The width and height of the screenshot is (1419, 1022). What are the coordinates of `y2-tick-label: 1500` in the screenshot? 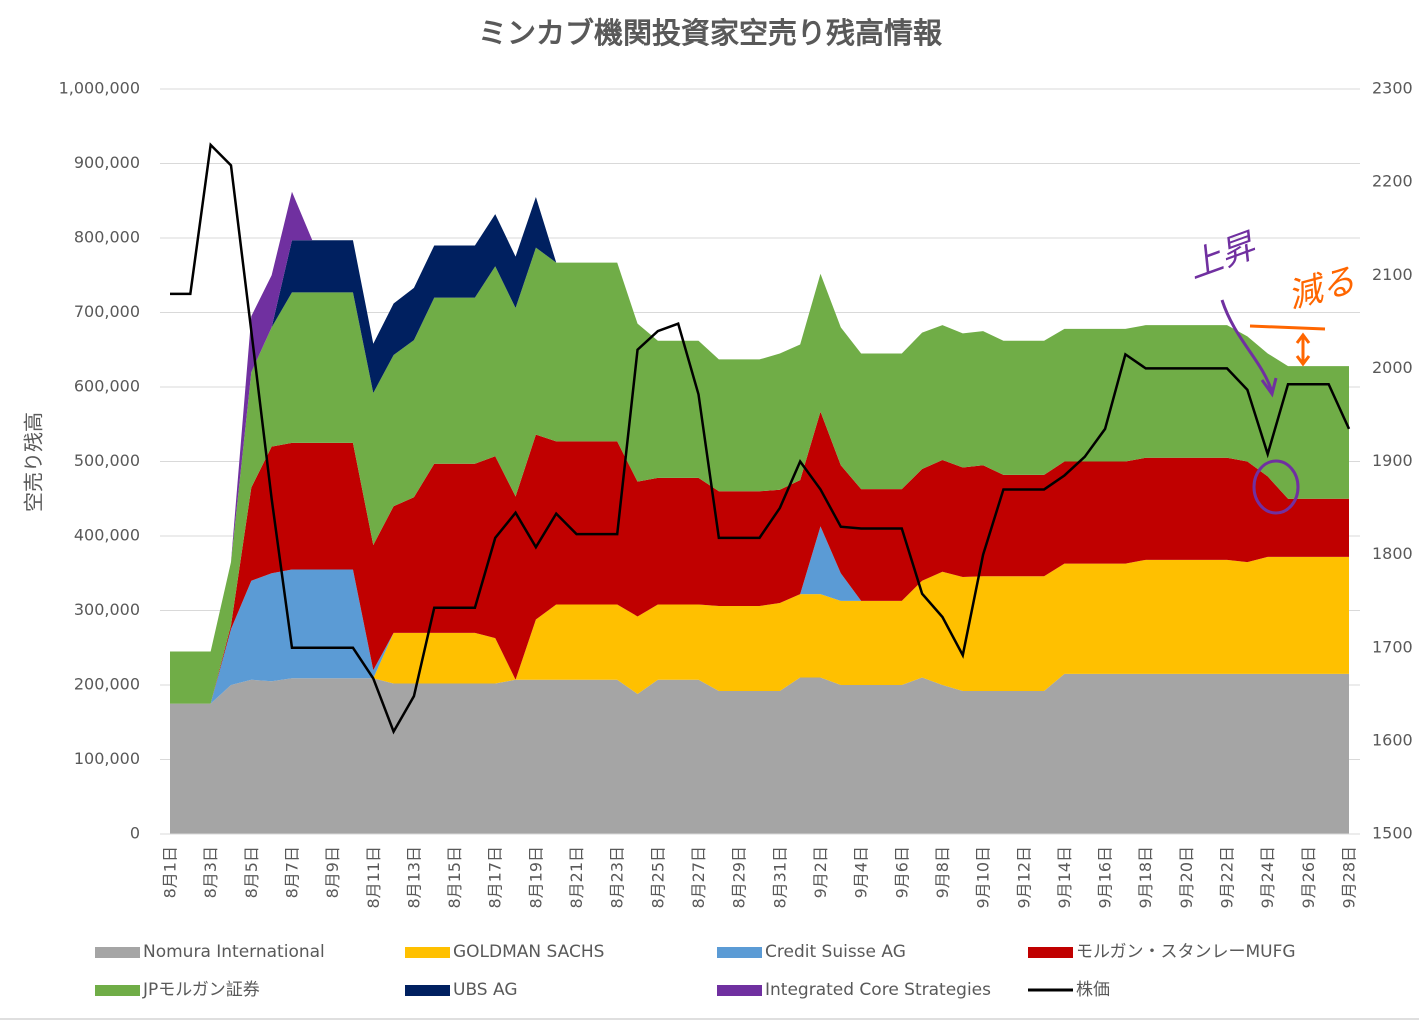 It's located at (1392, 833).